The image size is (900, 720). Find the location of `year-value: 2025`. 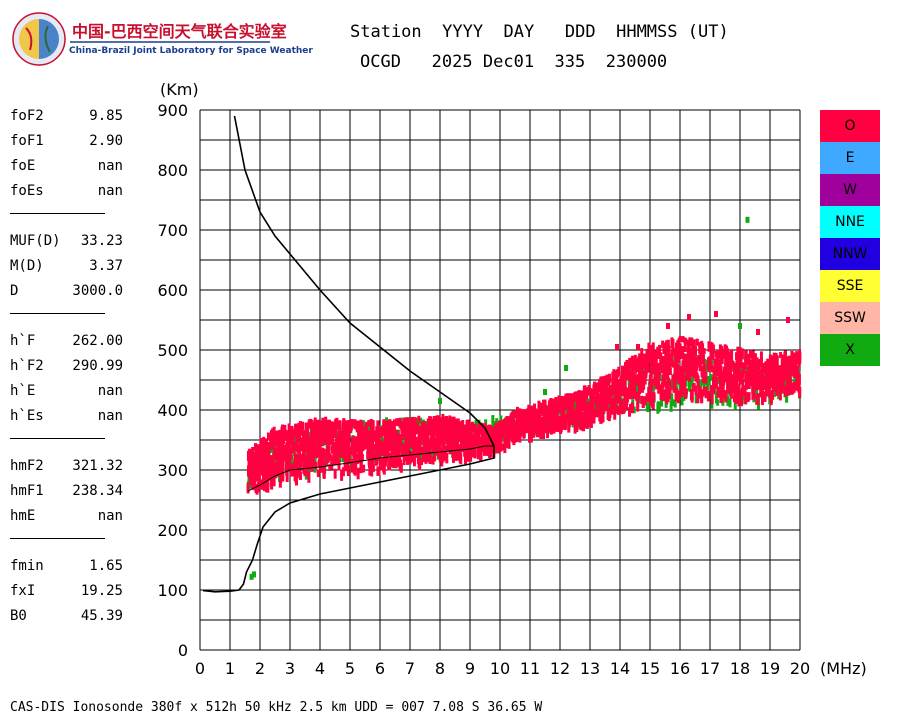

year-value: 2025 is located at coordinates (452, 62).